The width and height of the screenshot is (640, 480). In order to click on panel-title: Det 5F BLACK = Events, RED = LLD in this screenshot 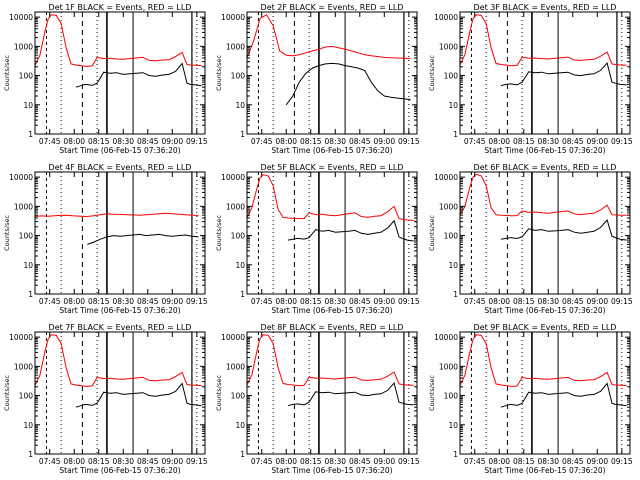, I will do `click(332, 167)`.